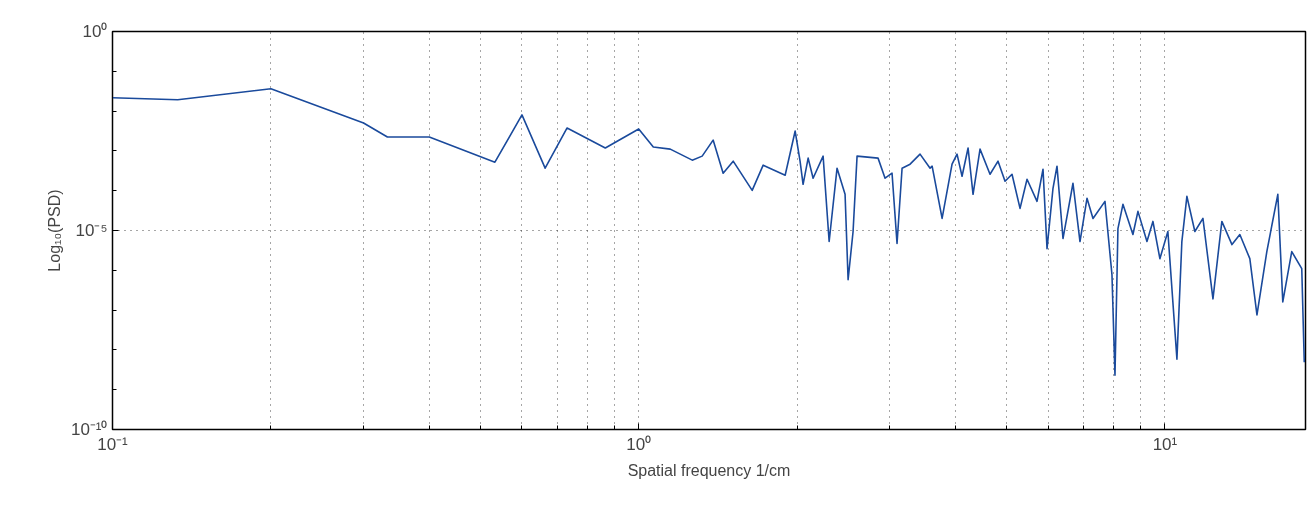  I want to click on y-tick-label: 10⁻⁵, so click(91, 230).